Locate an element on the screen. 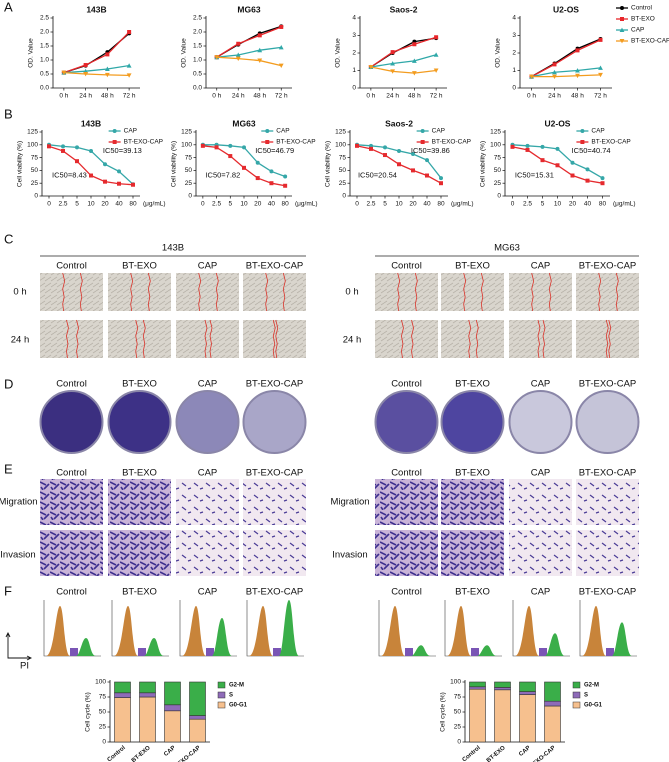  y-tick-label: 125 is located at coordinates (495, 132).